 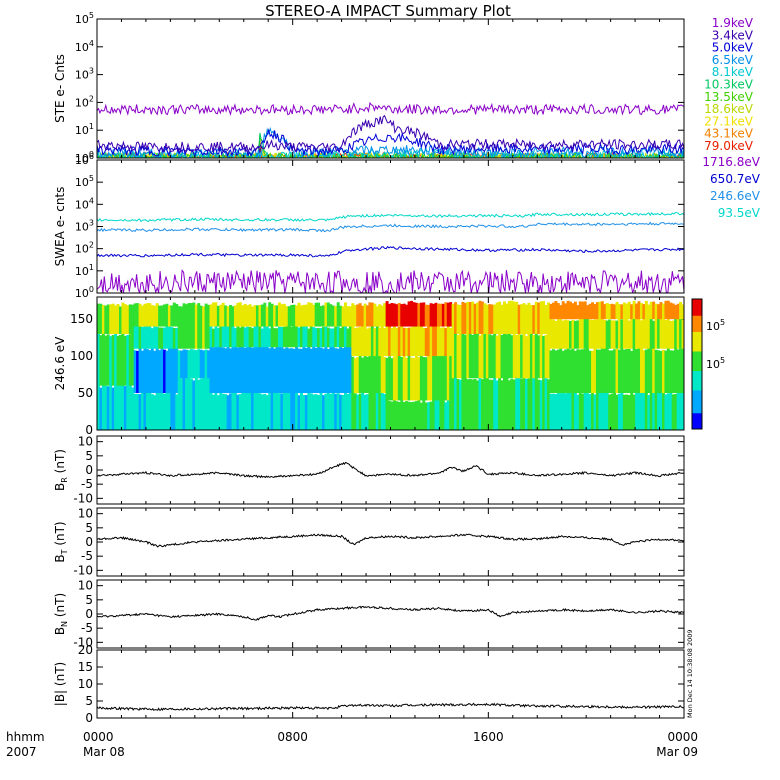 What do you see at coordinates (390, 614) in the screenshot?
I see `panel-frame` at bounding box center [390, 614].